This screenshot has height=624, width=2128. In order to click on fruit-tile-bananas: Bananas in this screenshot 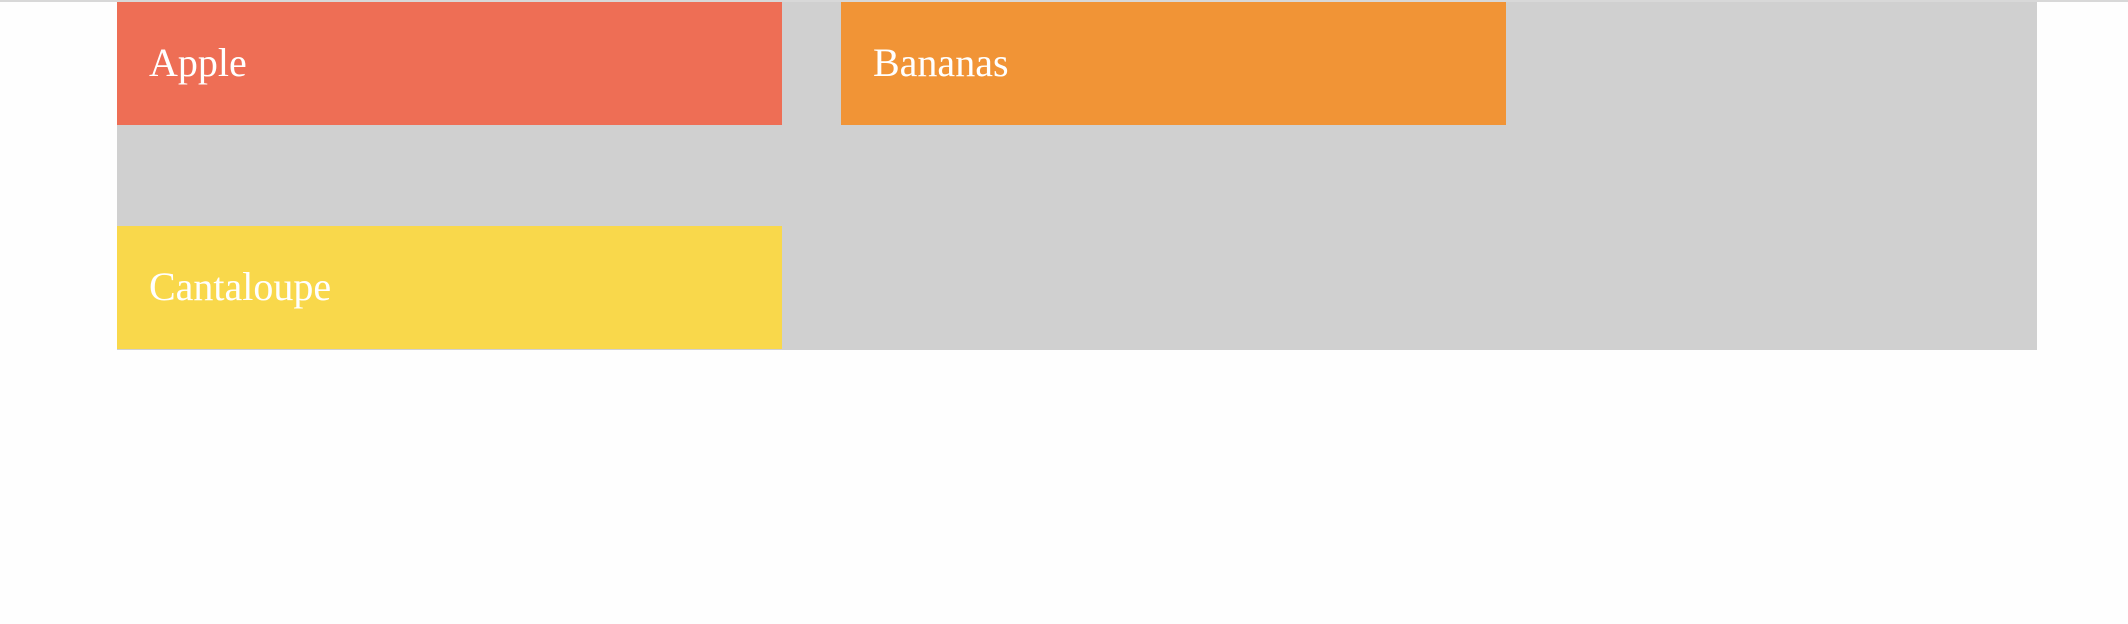, I will do `click(1173, 63)`.